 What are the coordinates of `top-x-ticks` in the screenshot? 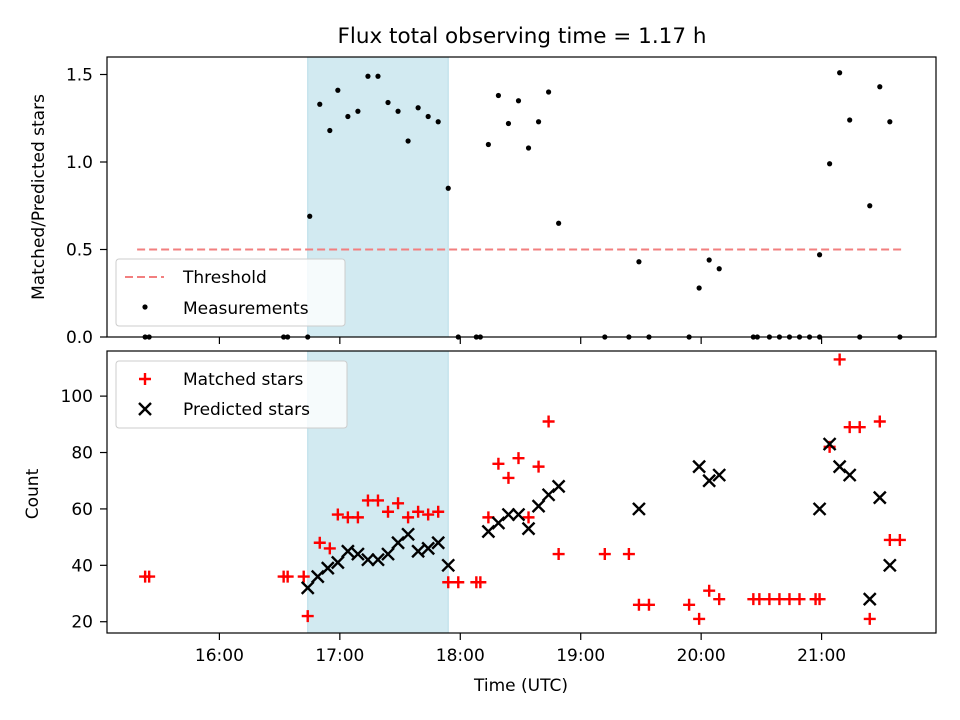 It's located at (520, 340).